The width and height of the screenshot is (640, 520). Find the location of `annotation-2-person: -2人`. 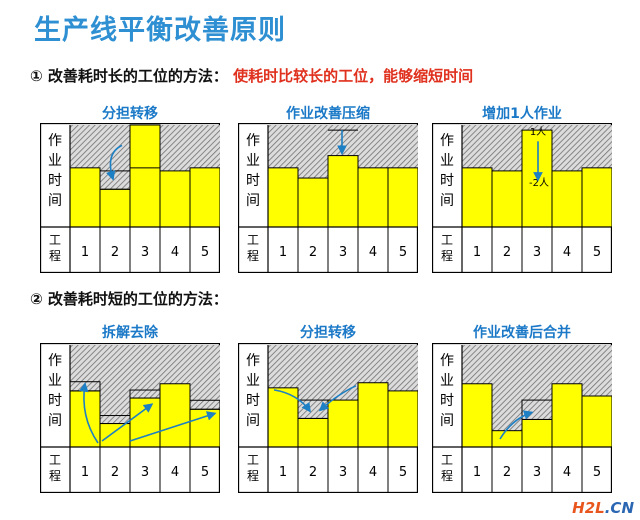

annotation-2-person: -2人 is located at coordinates (539, 183).